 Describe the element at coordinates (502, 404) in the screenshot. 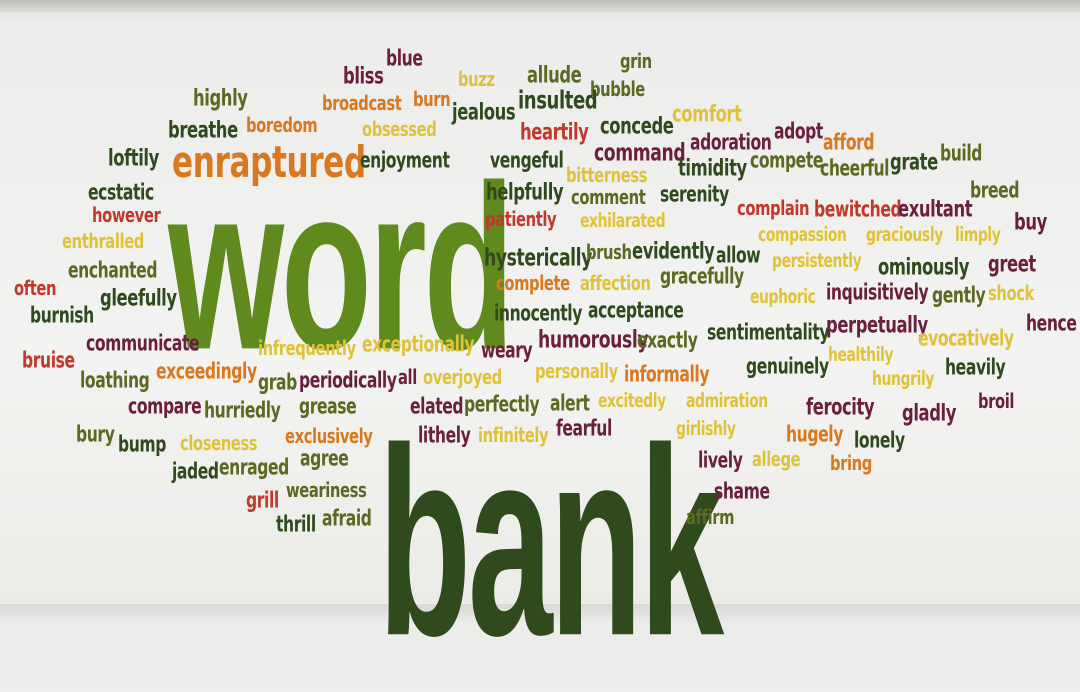

I see `word-cloud-word: perfectly` at that location.